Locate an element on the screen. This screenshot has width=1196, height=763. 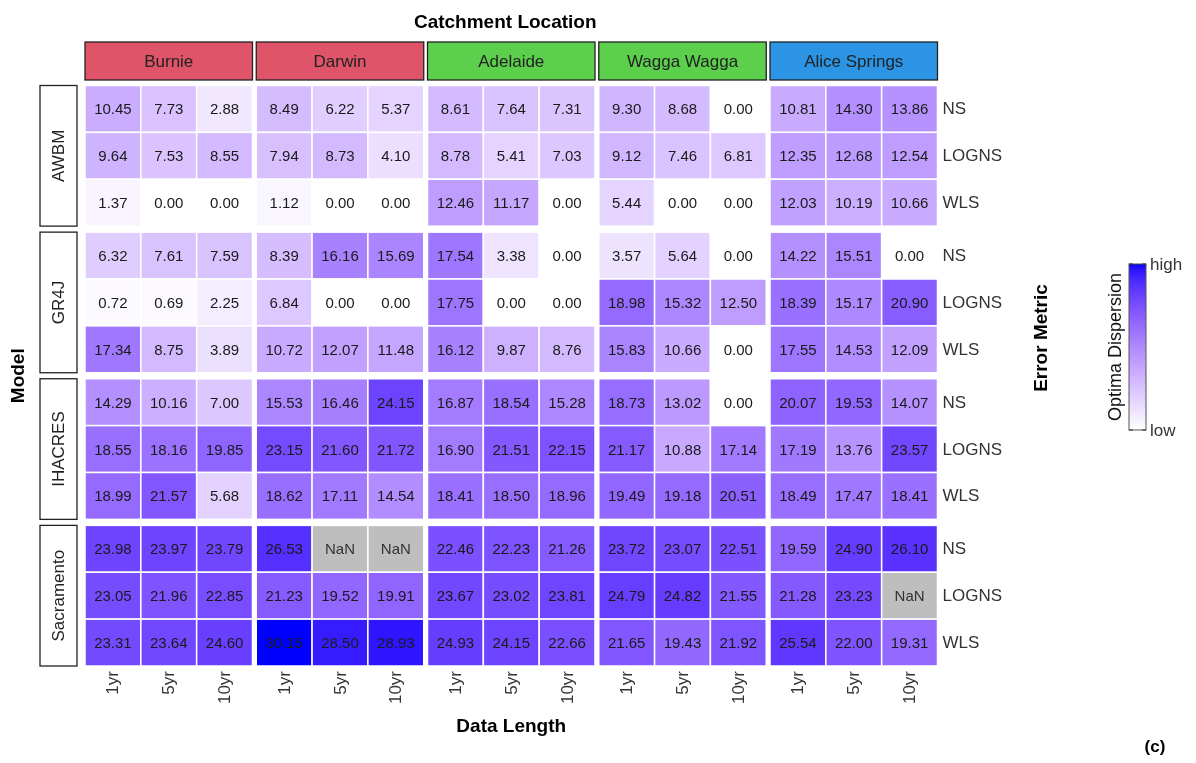
data-label: 8.75 is located at coordinates (169, 349).